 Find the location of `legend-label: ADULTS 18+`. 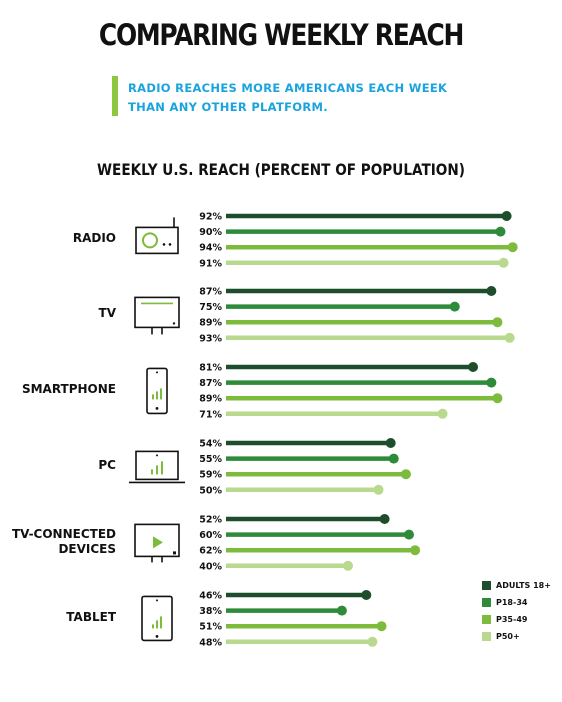

legend-label: ADULTS 18+ is located at coordinates (523, 585).